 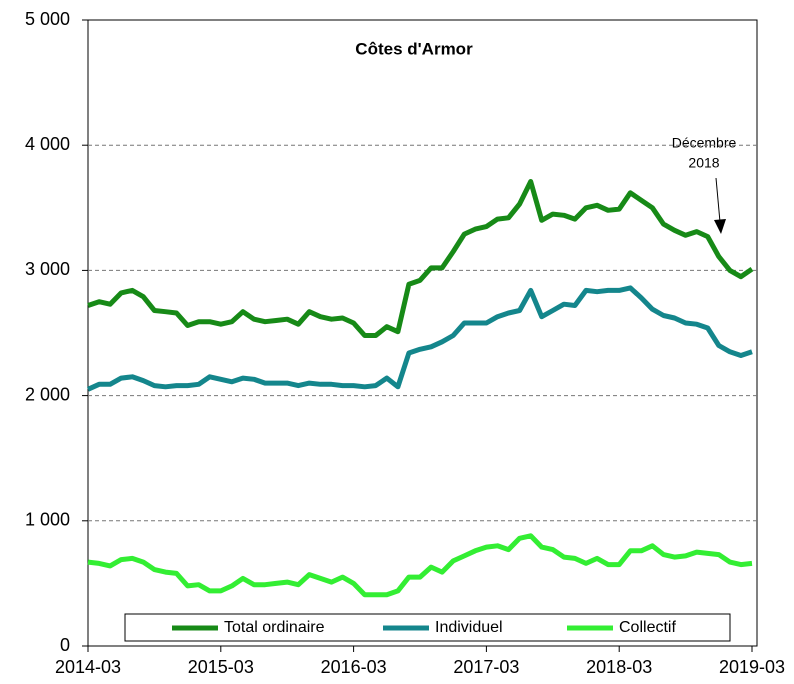 What do you see at coordinates (718, 200) in the screenshot?
I see `annotation-arrow` at bounding box center [718, 200].